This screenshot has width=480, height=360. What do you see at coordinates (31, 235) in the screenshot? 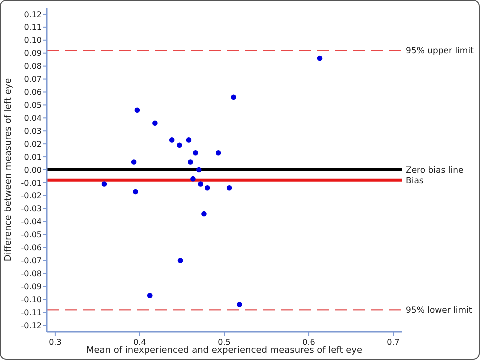
I see `y-tick-label: -0.05` at bounding box center [31, 235].